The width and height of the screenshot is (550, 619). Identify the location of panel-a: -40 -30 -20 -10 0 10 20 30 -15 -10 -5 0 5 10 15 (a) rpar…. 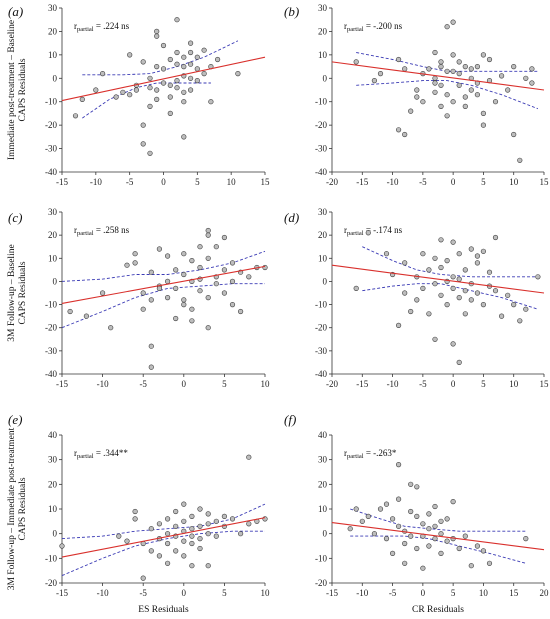
(138, 95).